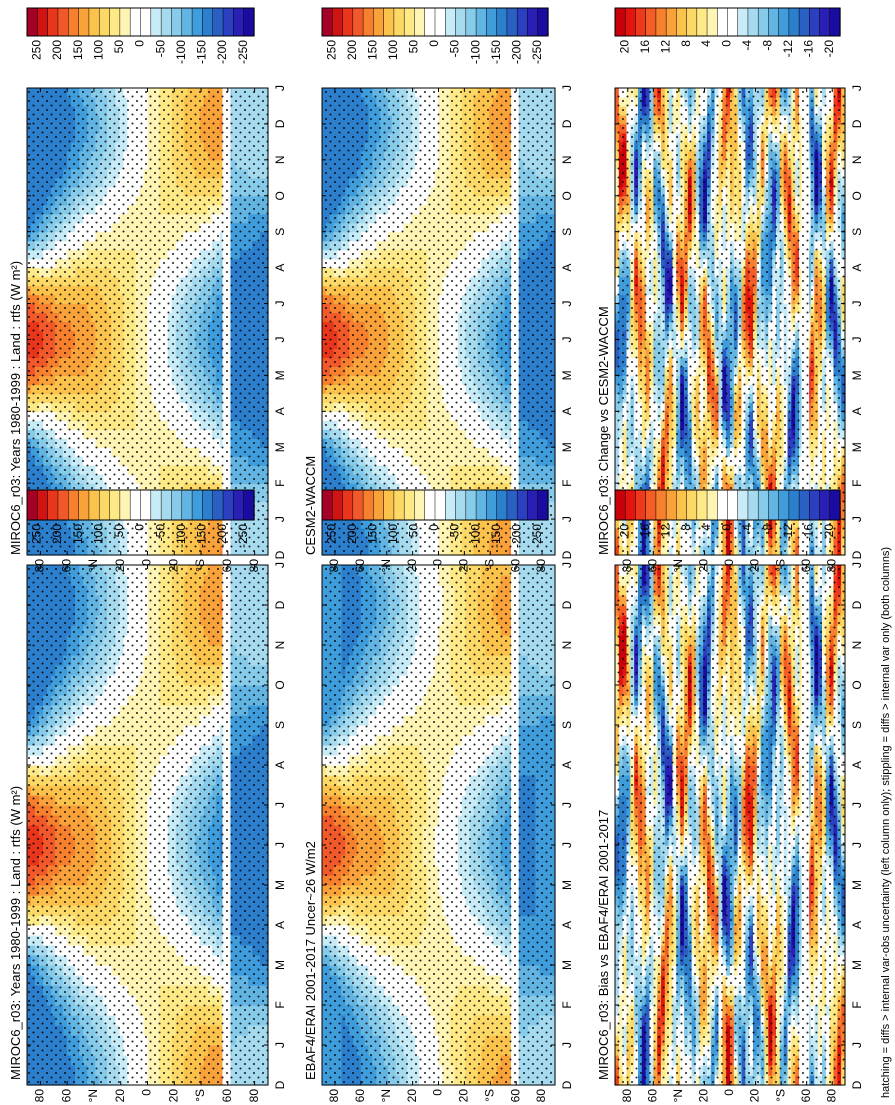  What do you see at coordinates (280, 645) in the screenshot?
I see `month-tick-label: N` at bounding box center [280, 645].